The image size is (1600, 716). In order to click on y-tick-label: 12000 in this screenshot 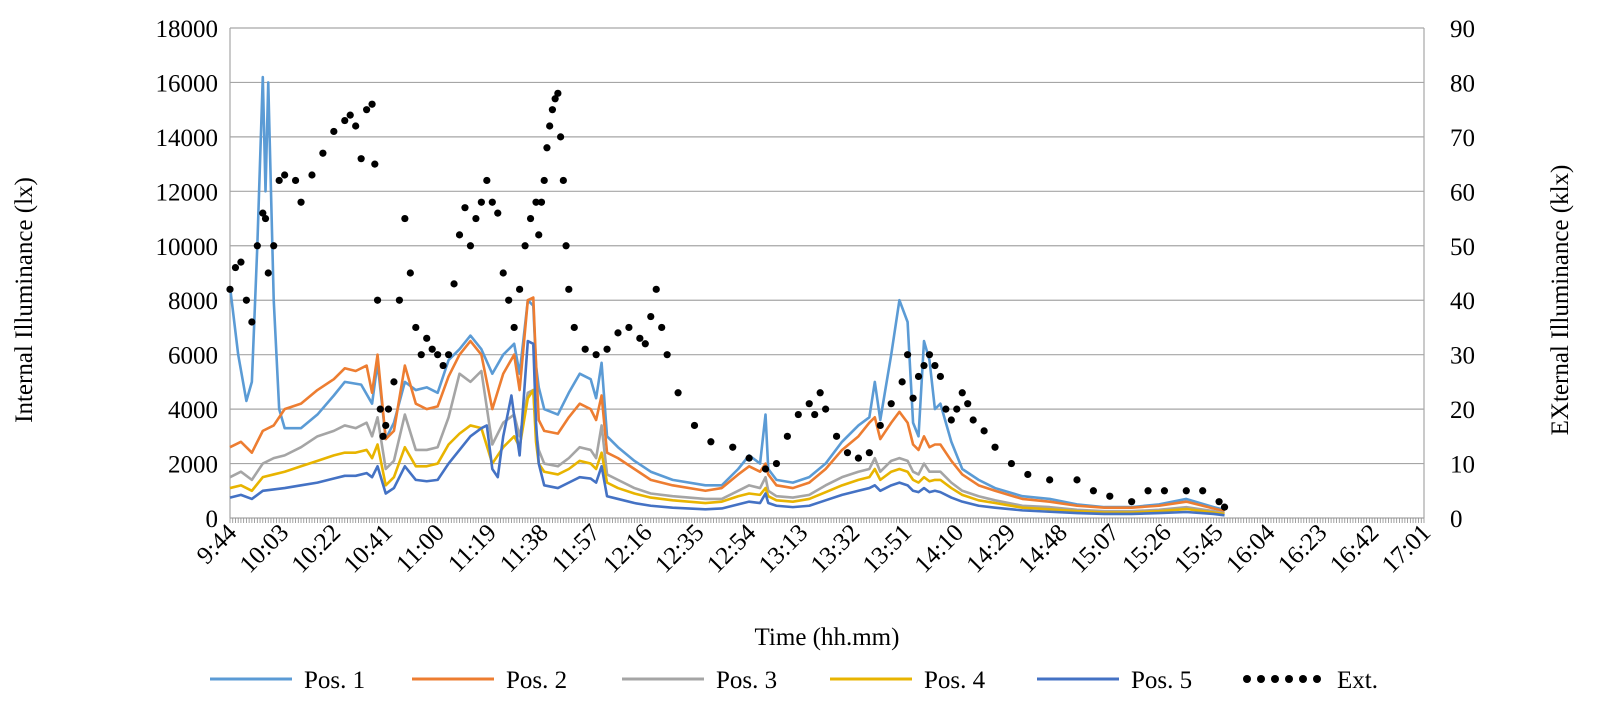, I will do `click(187, 192)`.